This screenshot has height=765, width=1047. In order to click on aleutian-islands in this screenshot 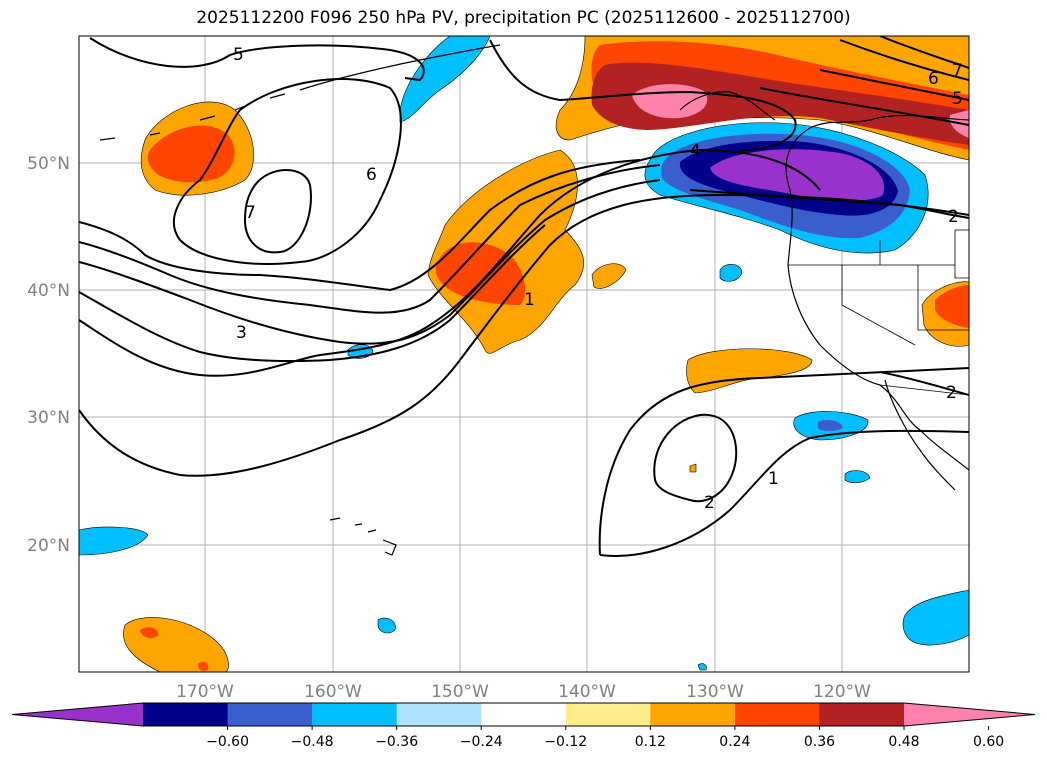, I will do `click(192, 117)`.